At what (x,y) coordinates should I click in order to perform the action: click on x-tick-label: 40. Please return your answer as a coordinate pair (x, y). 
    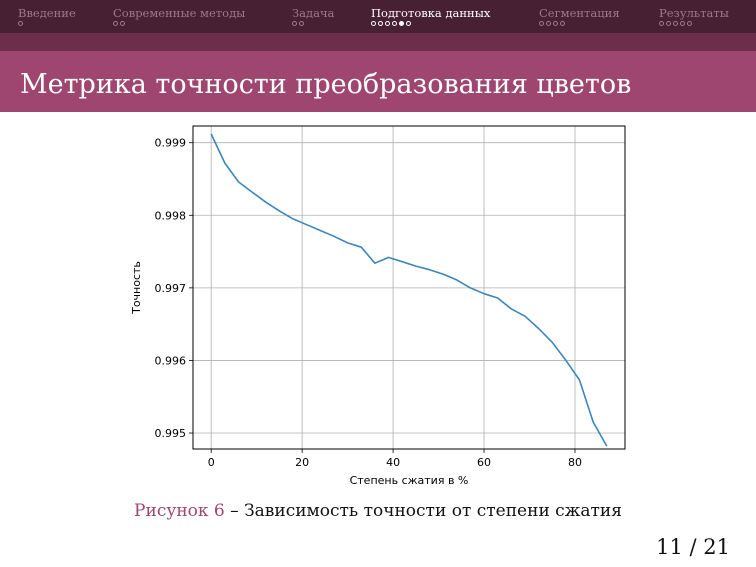
    Looking at the image, I should click on (393, 462).